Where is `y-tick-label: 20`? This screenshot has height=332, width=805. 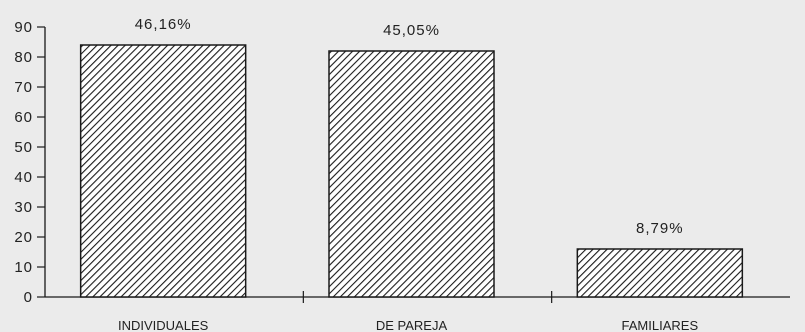 y-tick-label: 20 is located at coordinates (23, 237).